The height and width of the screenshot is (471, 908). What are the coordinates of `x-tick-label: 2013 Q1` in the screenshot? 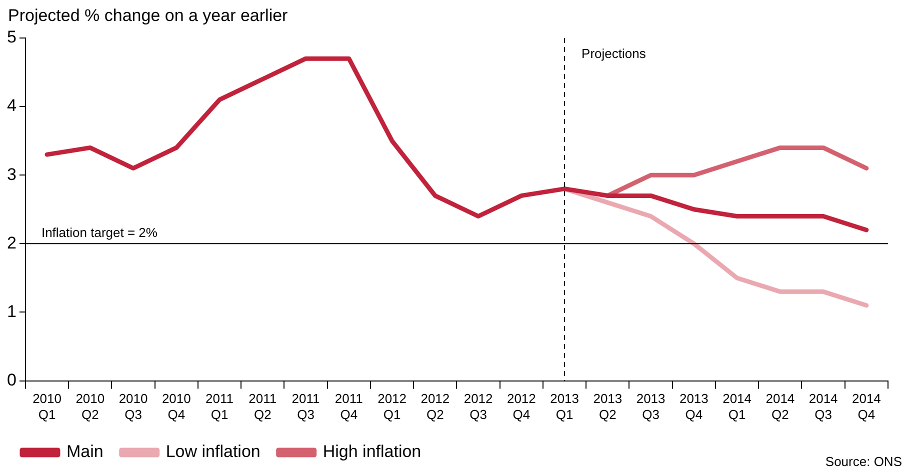 It's located at (565, 406).